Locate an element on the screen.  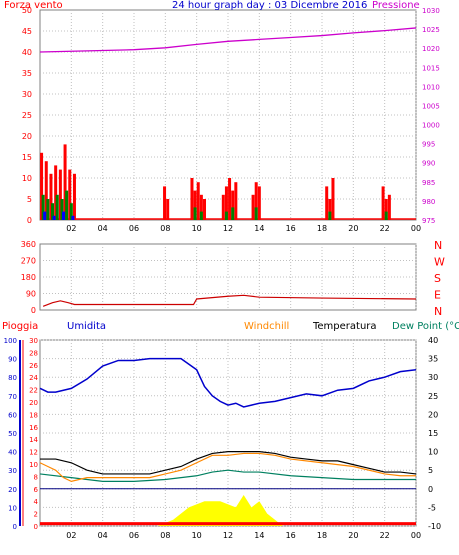
rain-tick-label: 4 is located at coordinates (36, 502).